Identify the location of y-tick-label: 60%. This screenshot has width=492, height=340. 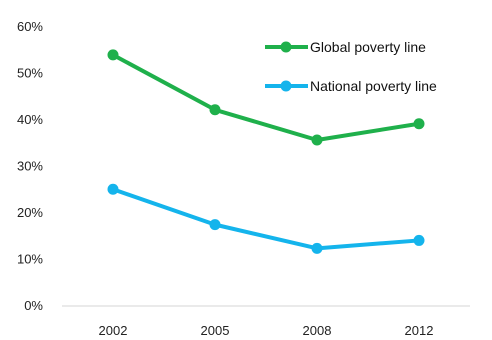
(30, 26).